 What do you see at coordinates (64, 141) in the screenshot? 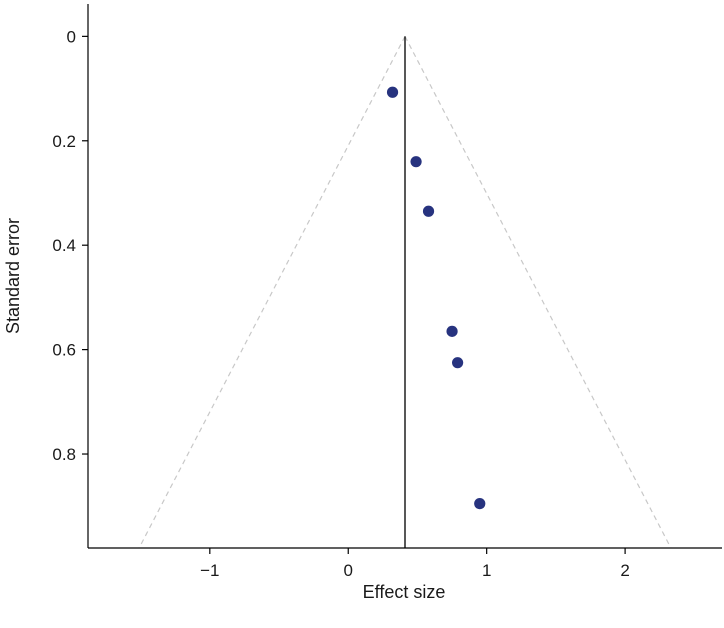
I see `y-tick-label: 0.2` at bounding box center [64, 141].